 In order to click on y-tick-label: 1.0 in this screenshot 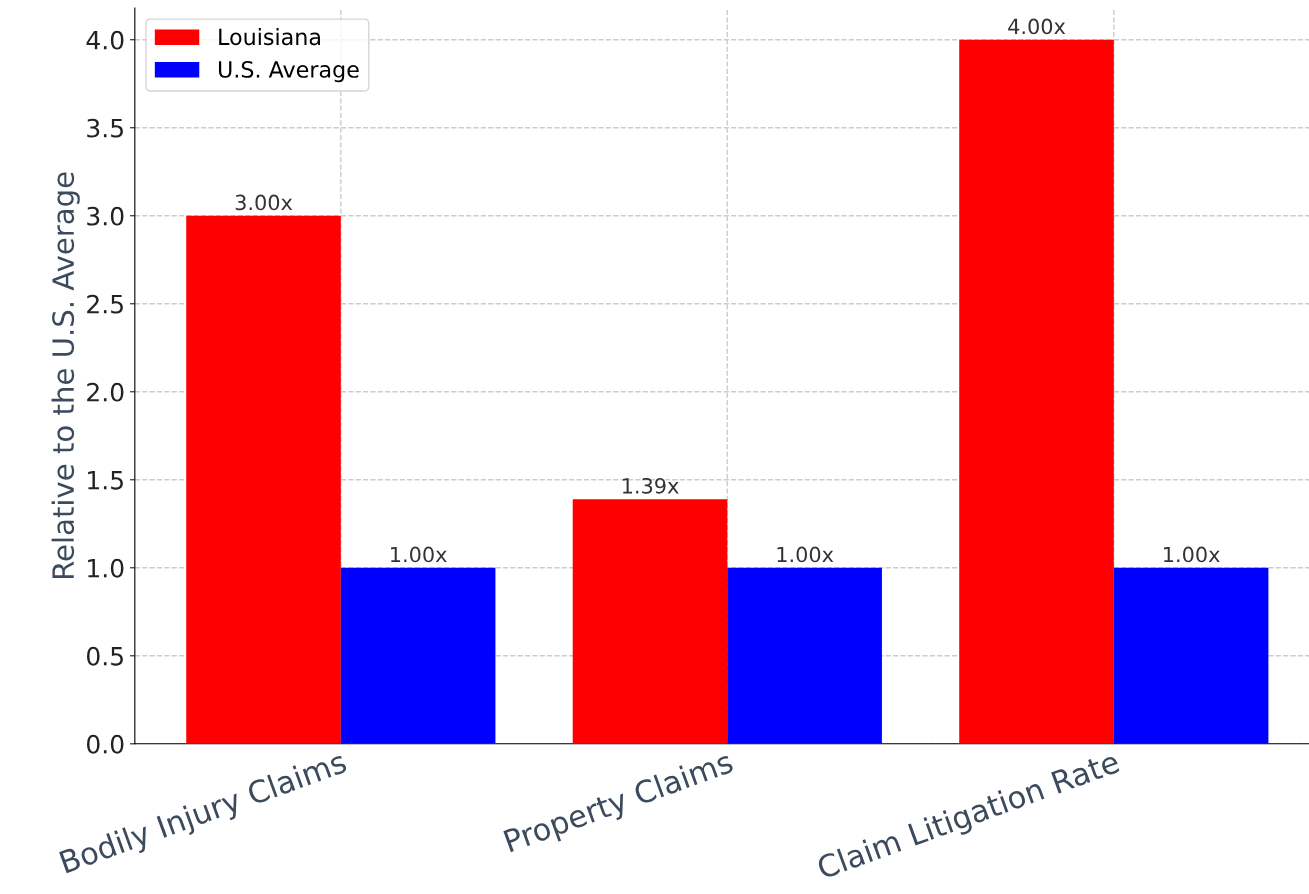, I will do `click(106, 568)`.